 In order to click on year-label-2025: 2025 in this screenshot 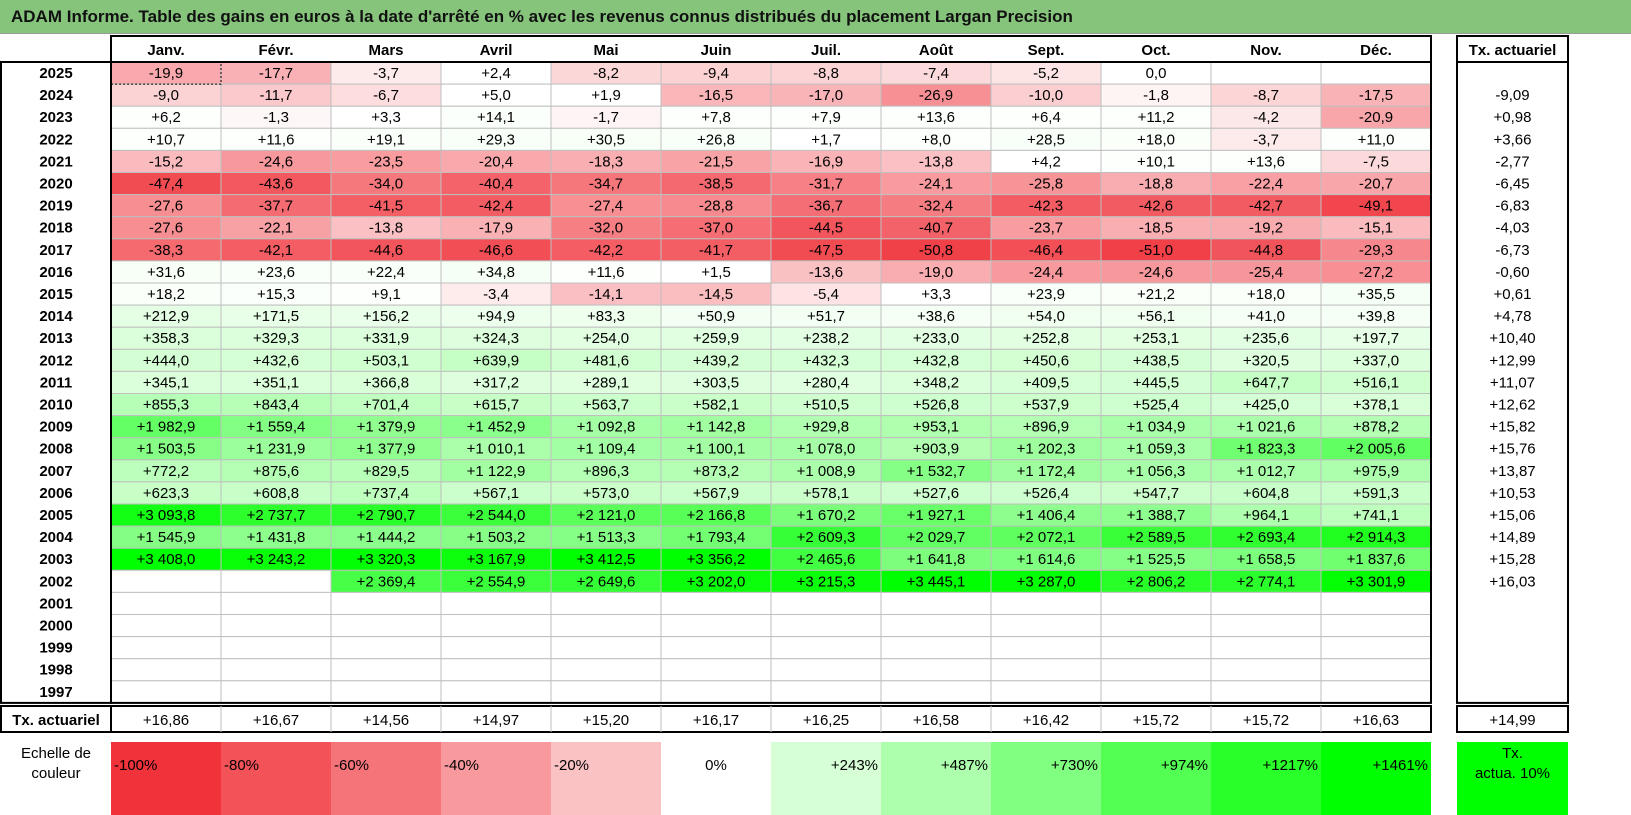, I will do `click(55, 73)`.